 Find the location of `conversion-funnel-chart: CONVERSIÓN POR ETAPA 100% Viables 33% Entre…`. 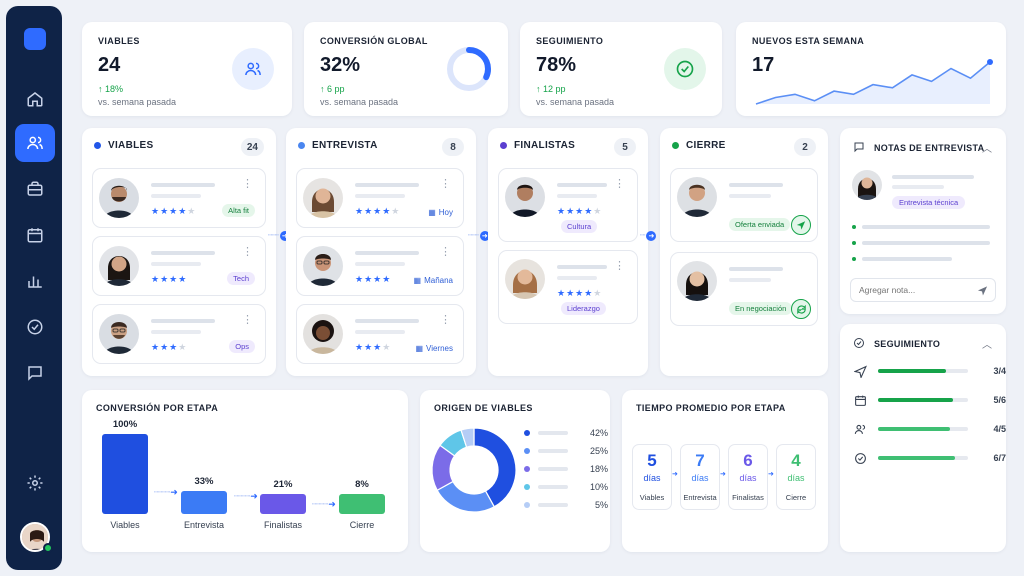

conversion-funnel-chart: CONVERSIÓN POR ETAPA 100% Viables 33% Entre… is located at coordinates (245, 471).